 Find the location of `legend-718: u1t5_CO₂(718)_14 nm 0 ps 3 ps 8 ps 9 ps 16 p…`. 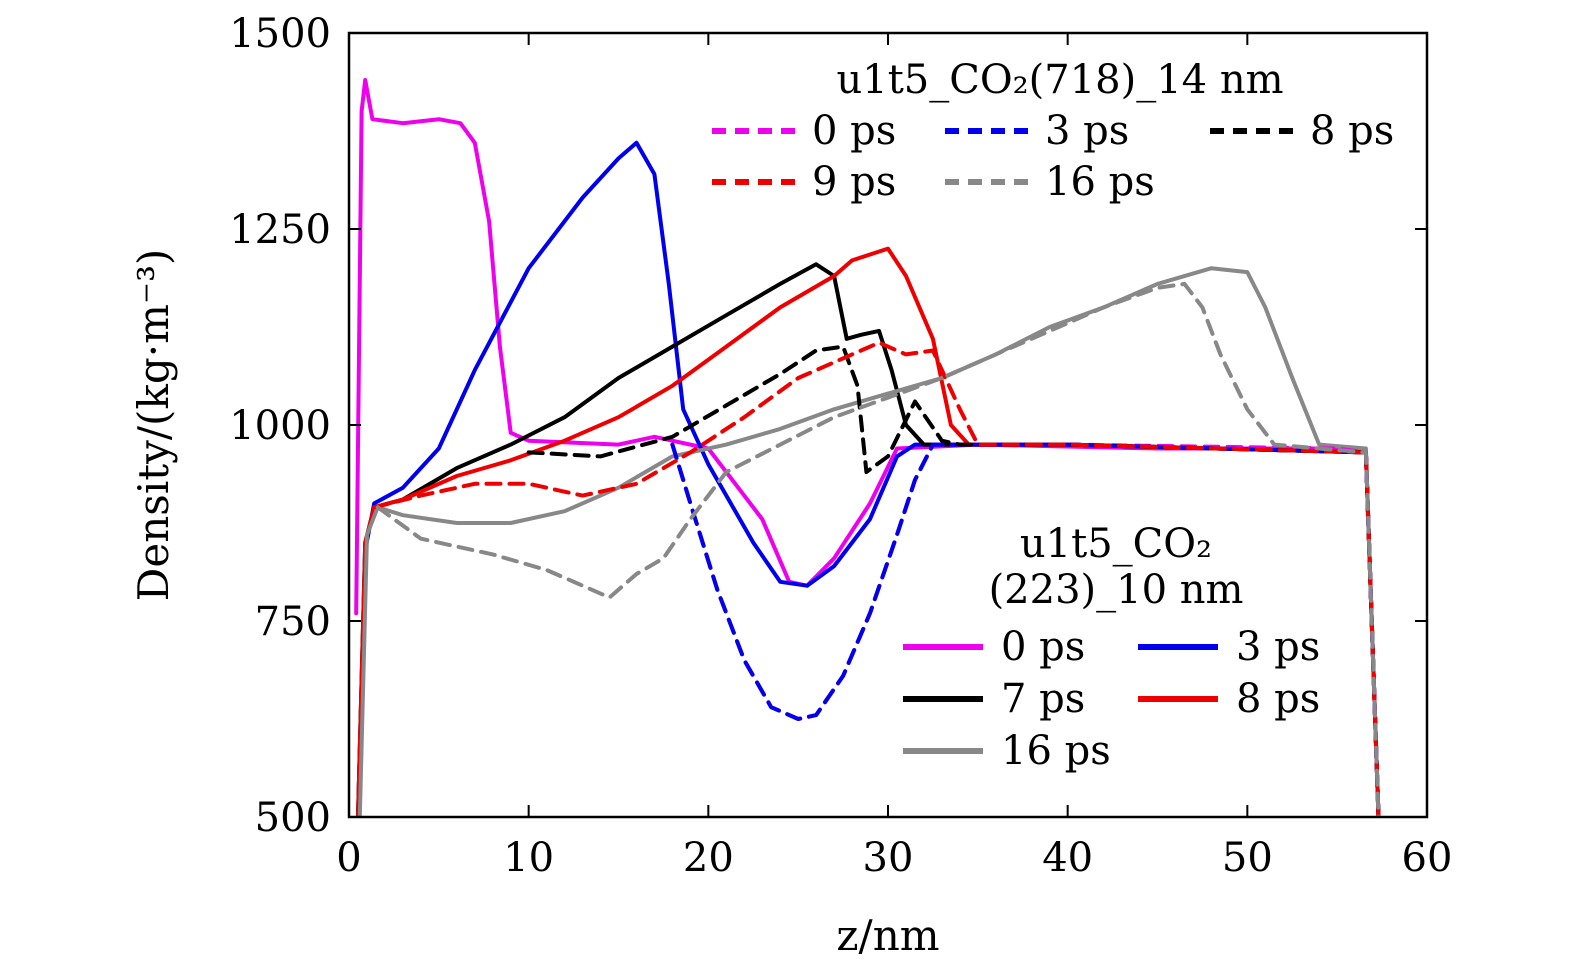

legend-718: u1t5_CO₂(718)_14 nm 0 ps 3 ps 8 ps 9 ps 16 p… is located at coordinates (1053, 131).